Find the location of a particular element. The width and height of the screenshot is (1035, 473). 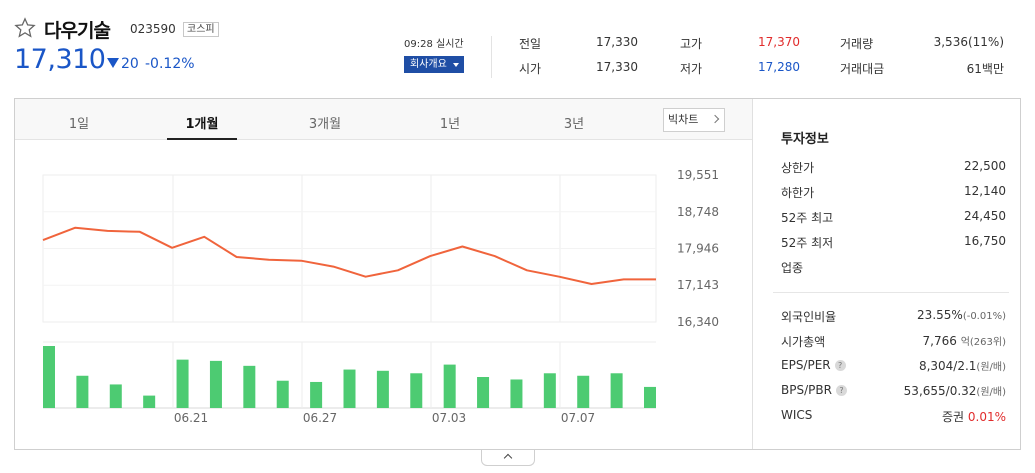

eps-per-label: EPS/PER? is located at coordinates (813, 365).